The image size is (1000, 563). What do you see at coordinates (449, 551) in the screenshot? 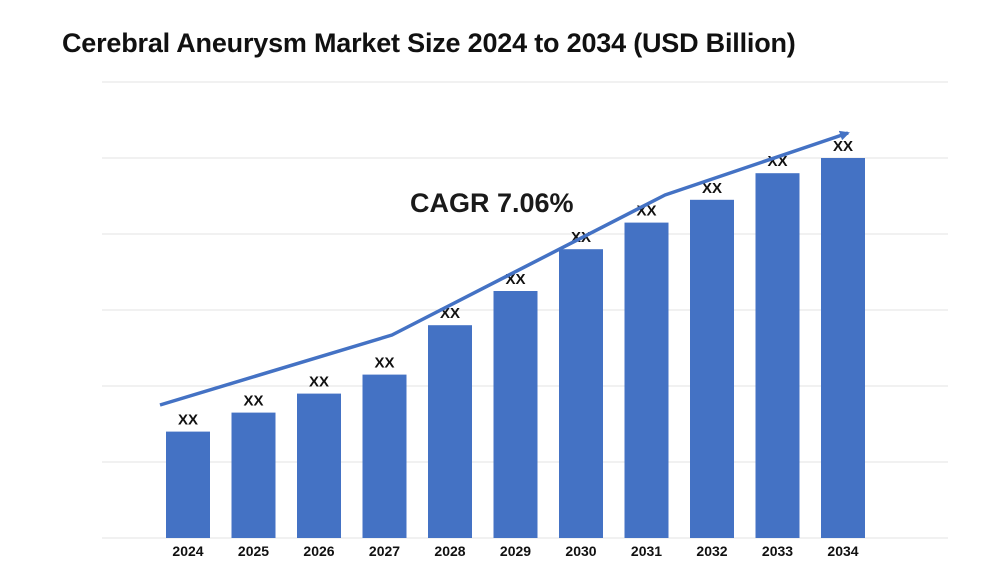
I see `x-tick-2028: 2028` at bounding box center [449, 551].